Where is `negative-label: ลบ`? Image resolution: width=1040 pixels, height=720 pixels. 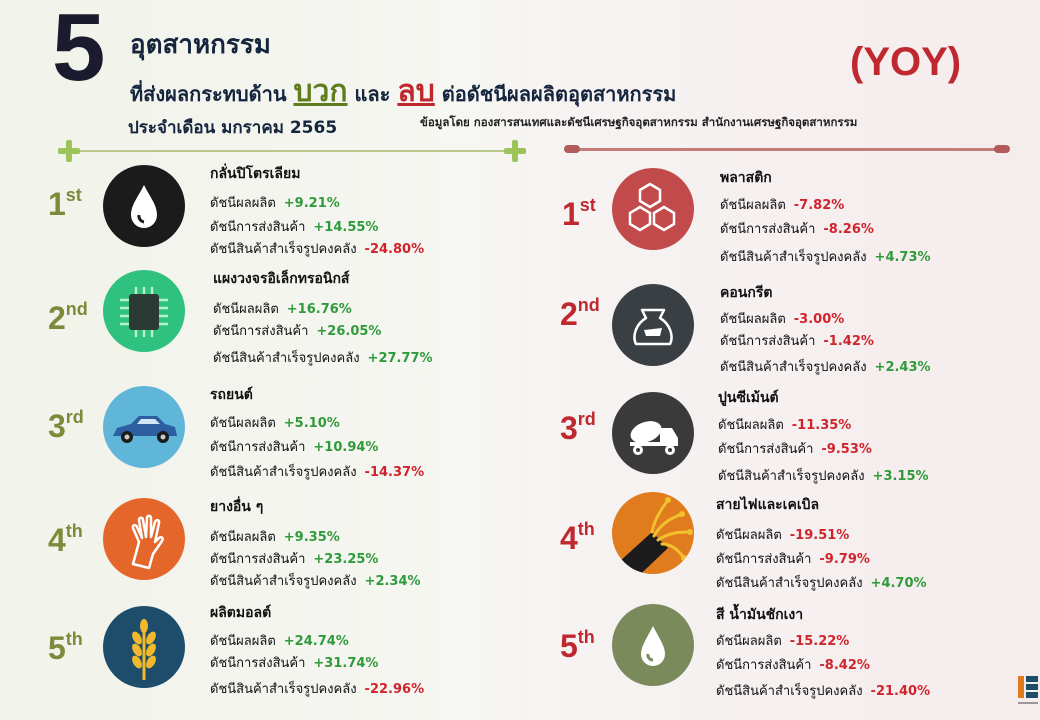 negative-label: ลบ is located at coordinates (416, 91).